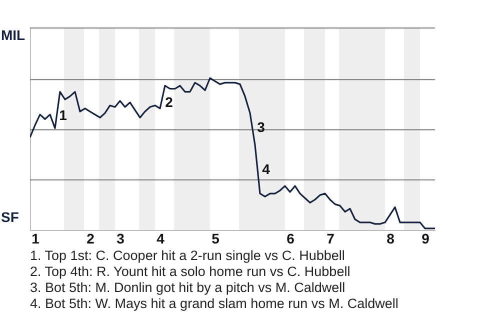 Image resolution: width=480 pixels, height=320 pixels. I want to click on x-tick-label: 5, so click(216, 238).